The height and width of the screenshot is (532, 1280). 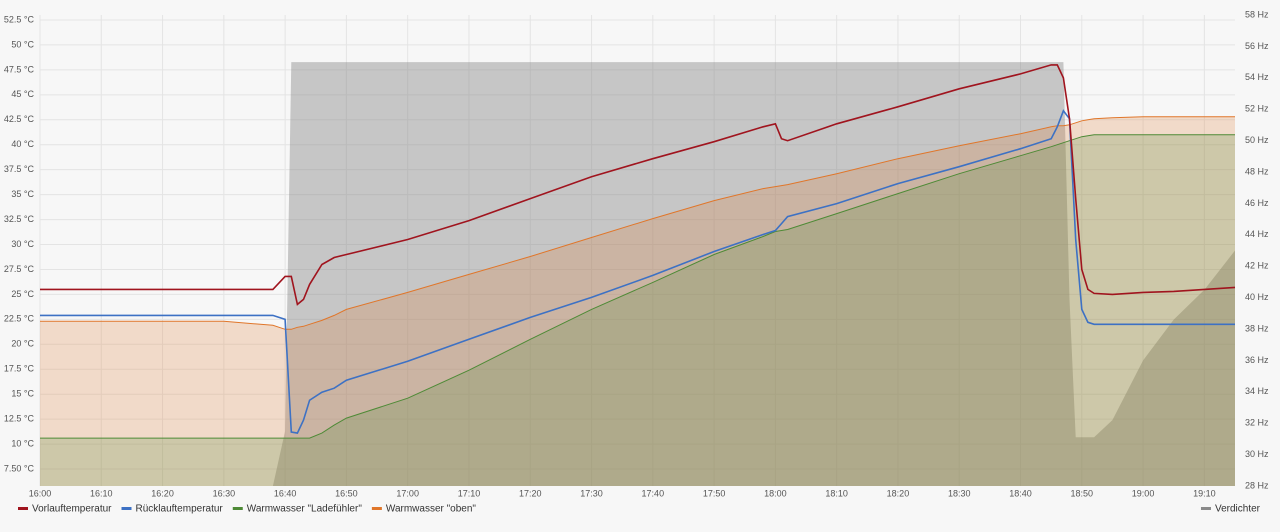 I want to click on y2-tick-label: 30 Hz, so click(x=1257, y=454).